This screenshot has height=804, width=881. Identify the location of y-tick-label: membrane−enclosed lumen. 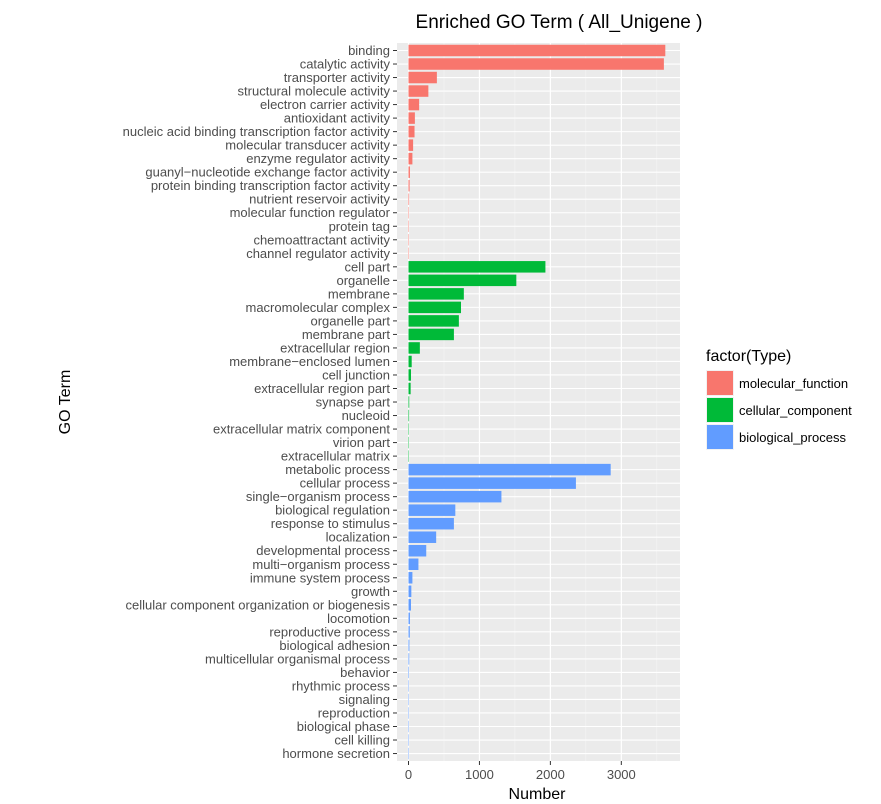
(309, 361).